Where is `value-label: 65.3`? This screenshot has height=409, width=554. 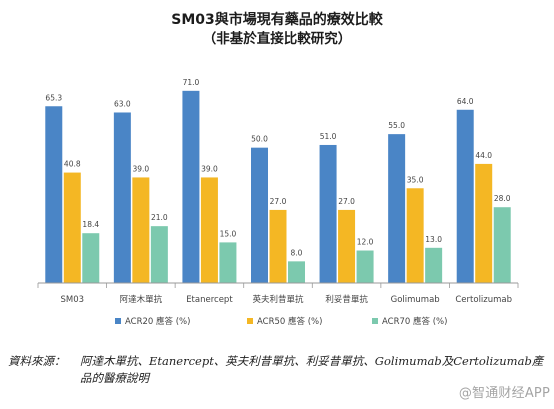 value-label: 65.3 is located at coordinates (53, 97).